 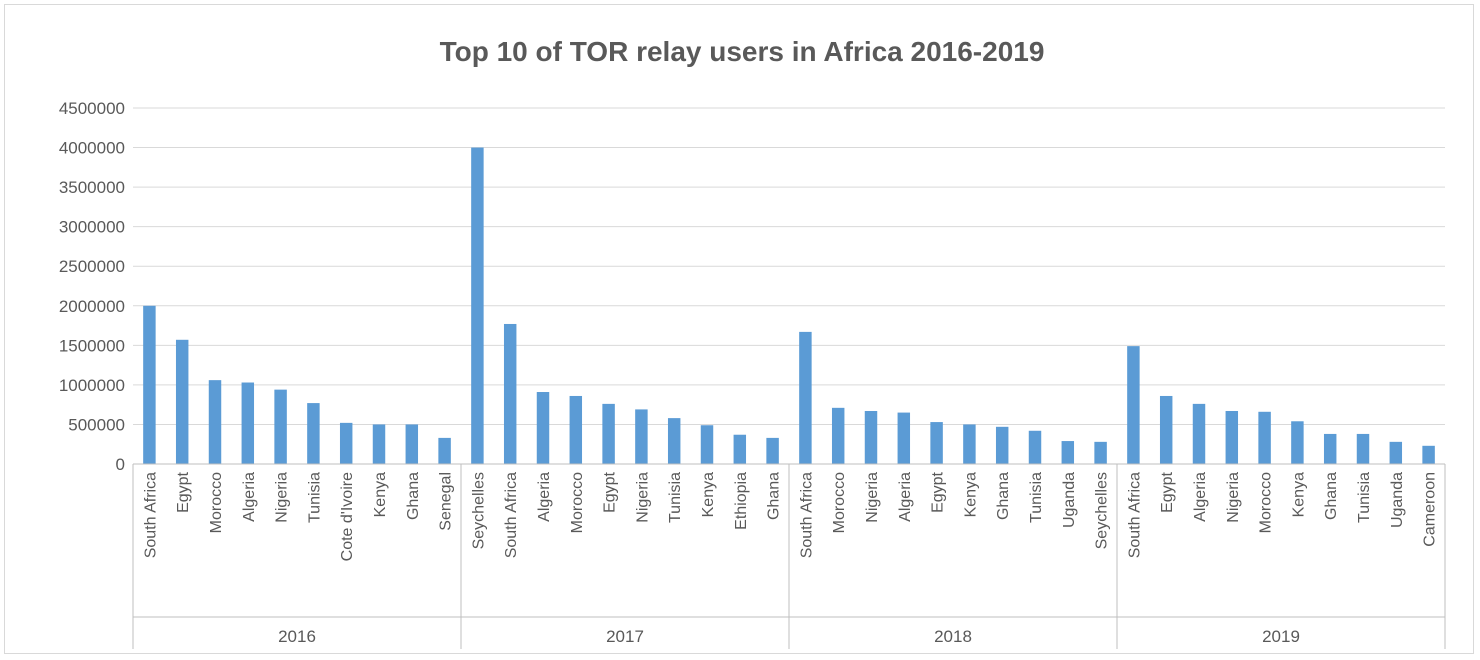 What do you see at coordinates (1281, 636) in the screenshot?
I see `year-group-label: 2019` at bounding box center [1281, 636].